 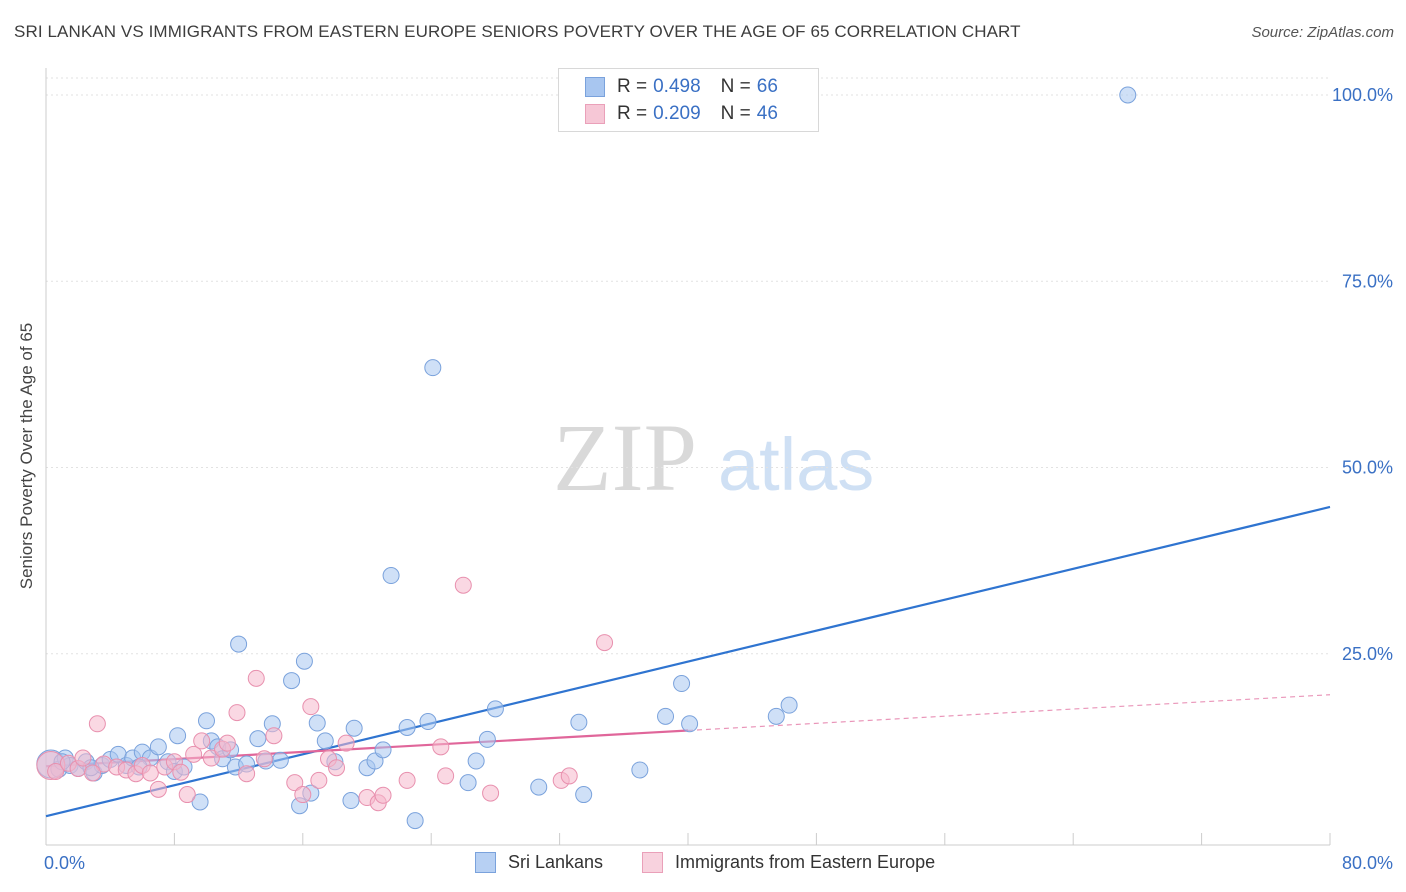 I want to click on y-tick-label: 75.0%, so click(x=1367, y=281).